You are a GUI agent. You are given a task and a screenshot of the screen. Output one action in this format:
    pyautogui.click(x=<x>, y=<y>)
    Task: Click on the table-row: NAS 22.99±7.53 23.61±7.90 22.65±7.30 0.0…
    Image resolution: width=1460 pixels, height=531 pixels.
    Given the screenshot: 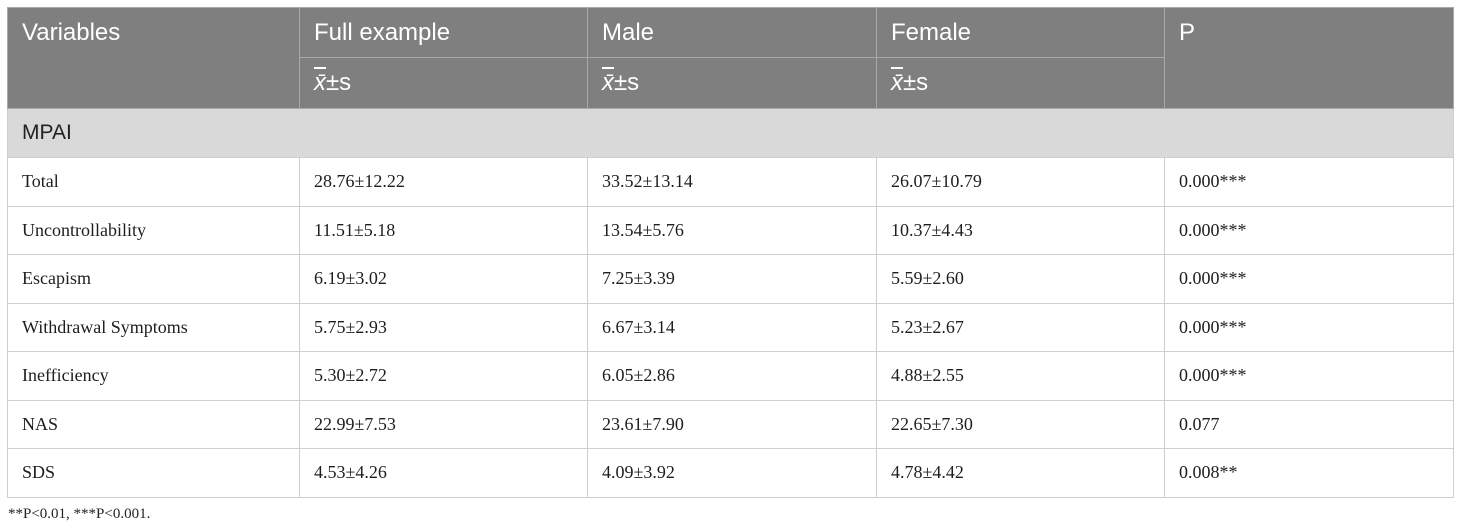 What is the action you would take?
    pyautogui.click(x=730, y=424)
    